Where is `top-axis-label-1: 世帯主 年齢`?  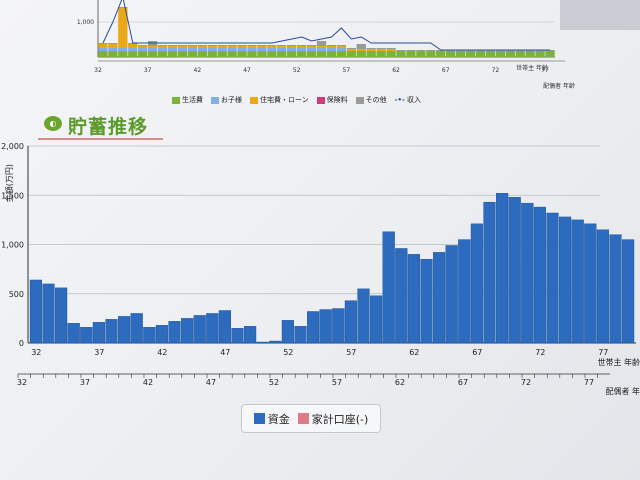
top-axis-label-1: 世帯主 年齢 is located at coordinates (532, 68).